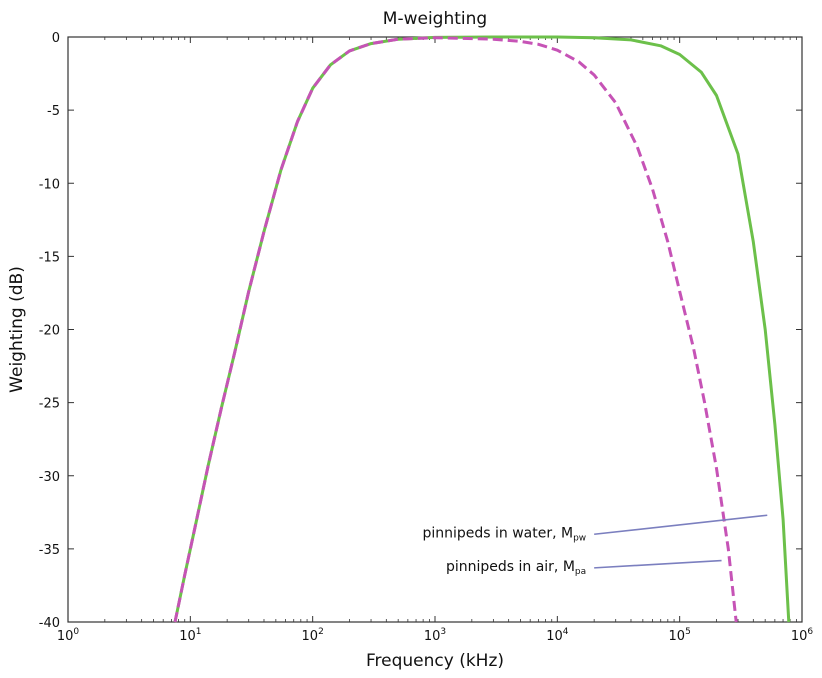 The image size is (822, 678). What do you see at coordinates (56, 38) in the screenshot?
I see `y-tick-label: 0` at bounding box center [56, 38].